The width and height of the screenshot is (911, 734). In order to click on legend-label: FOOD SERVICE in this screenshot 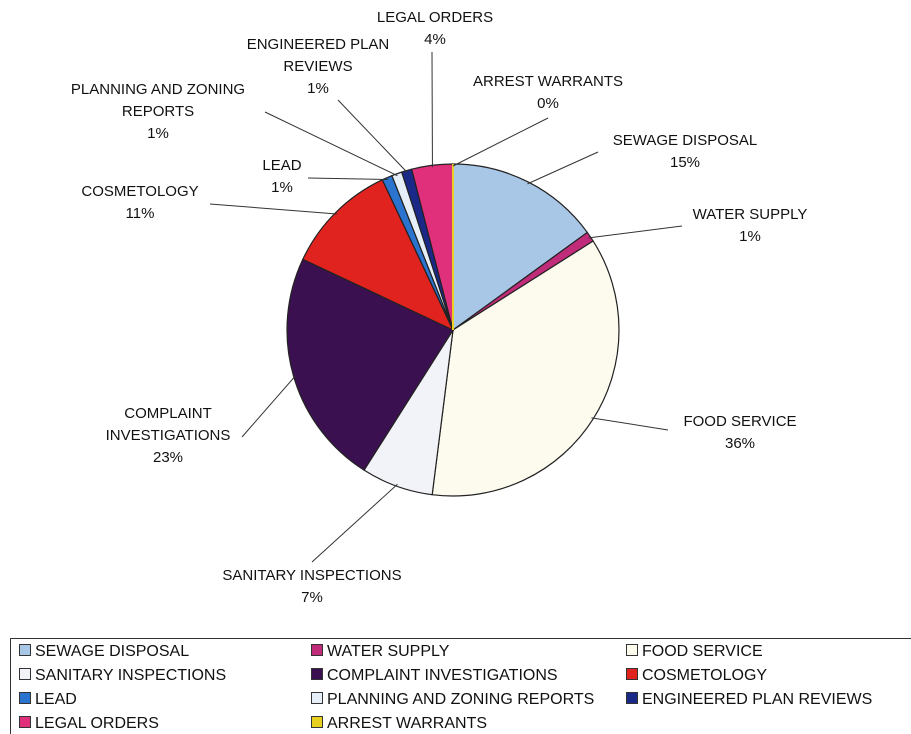, I will do `click(702, 651)`.